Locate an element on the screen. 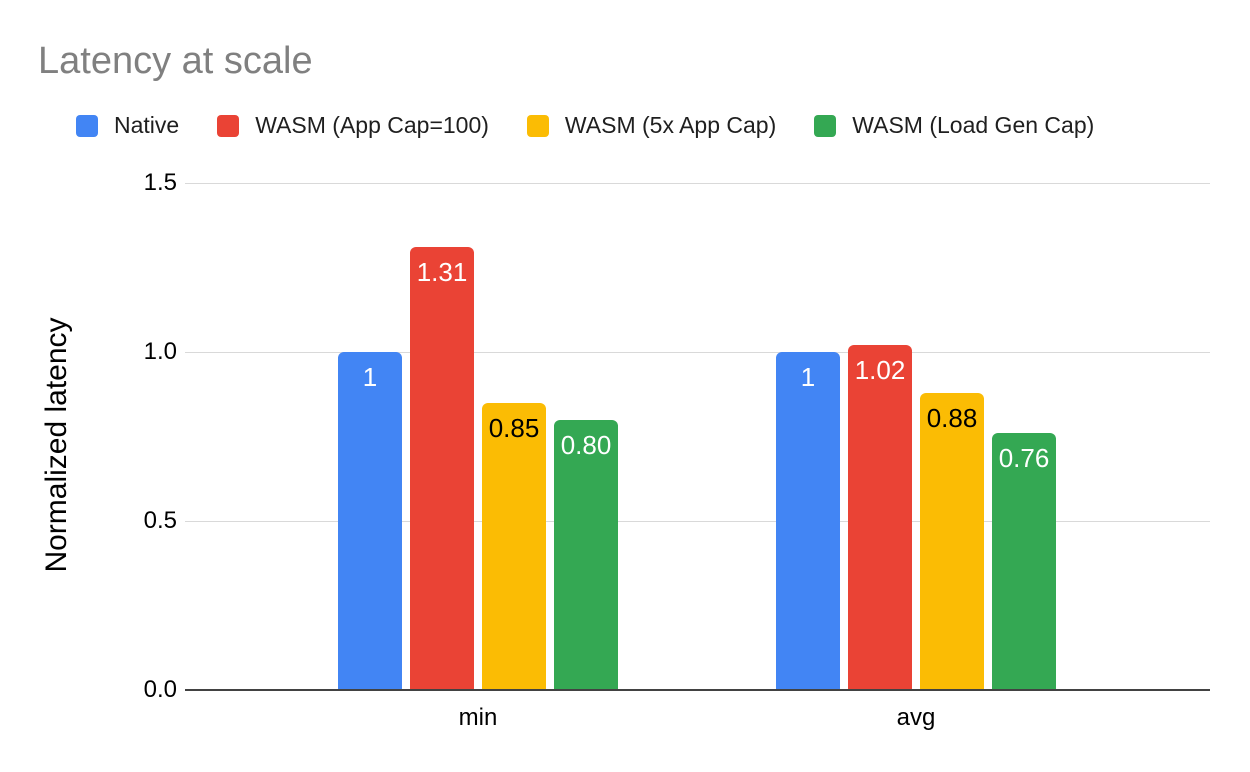 This screenshot has height=772, width=1250. legend-label: WASM (5x App Cap) is located at coordinates (670, 125).